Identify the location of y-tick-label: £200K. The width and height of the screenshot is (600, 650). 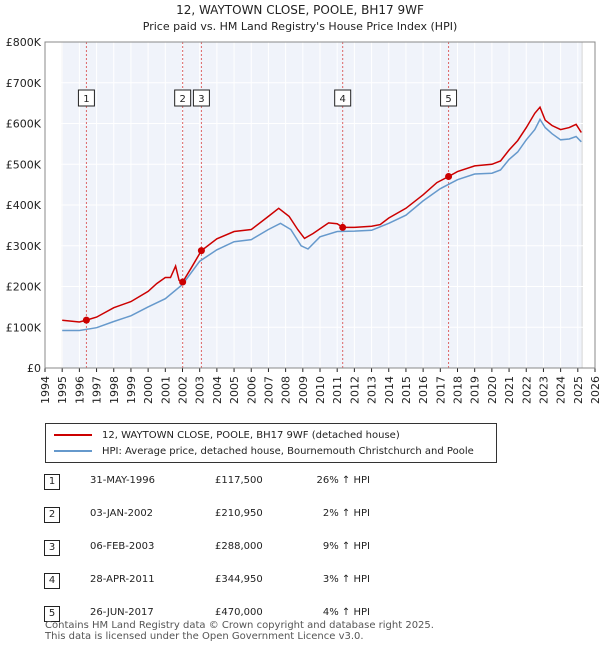
(24, 287).